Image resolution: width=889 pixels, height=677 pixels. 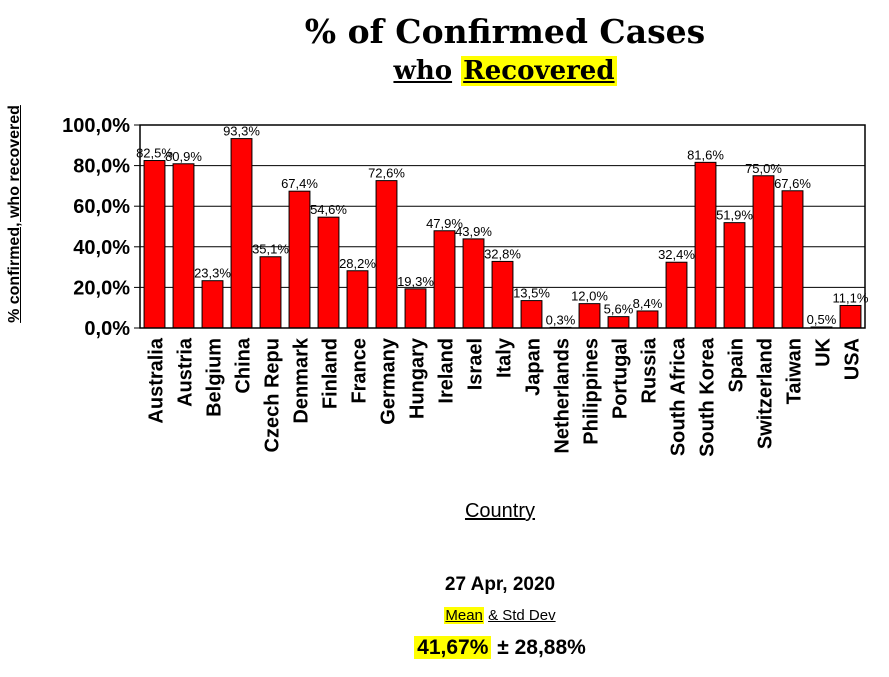 What do you see at coordinates (241, 131) in the screenshot?
I see `data-label: 93,3%` at bounding box center [241, 131].